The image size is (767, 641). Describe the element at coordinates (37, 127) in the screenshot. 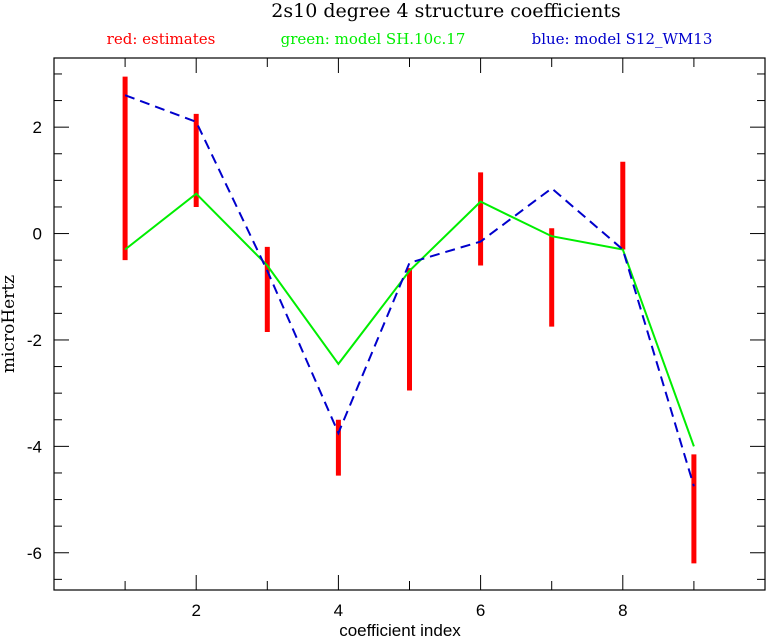

I see `y-tick-label: 2` at that location.